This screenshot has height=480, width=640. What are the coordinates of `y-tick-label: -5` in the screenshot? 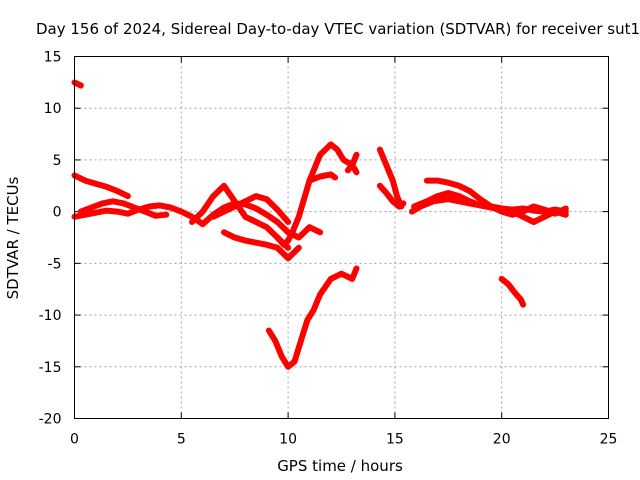 It's located at (55, 264).